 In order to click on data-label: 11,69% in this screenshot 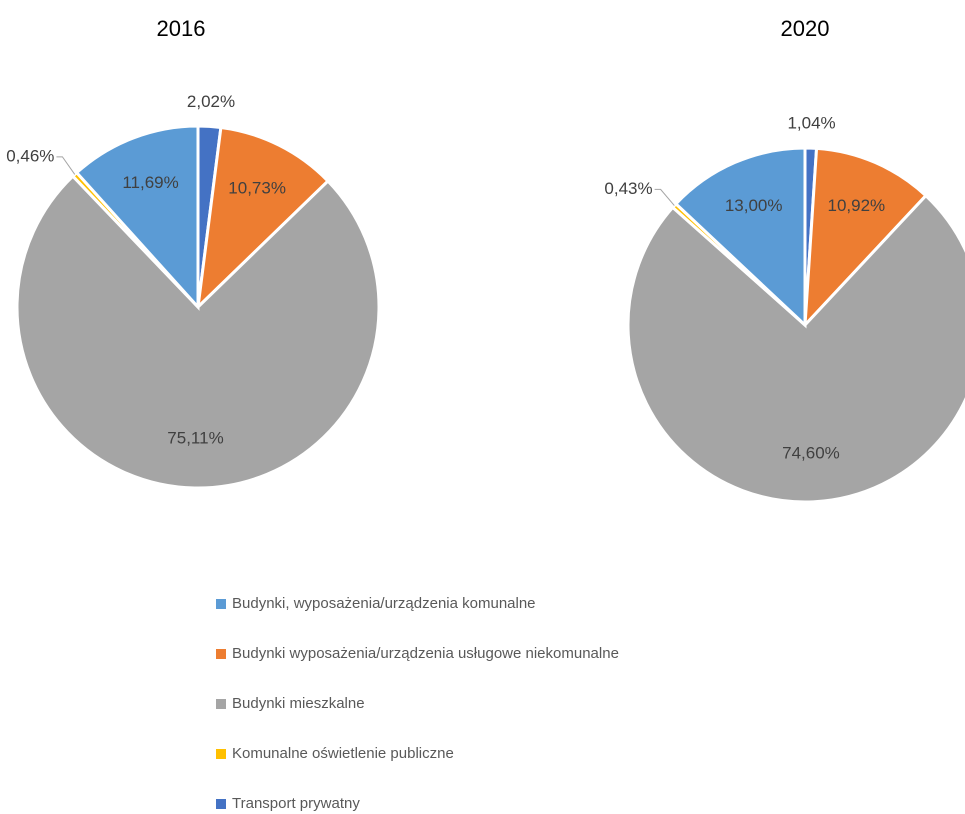, I will do `click(150, 182)`.